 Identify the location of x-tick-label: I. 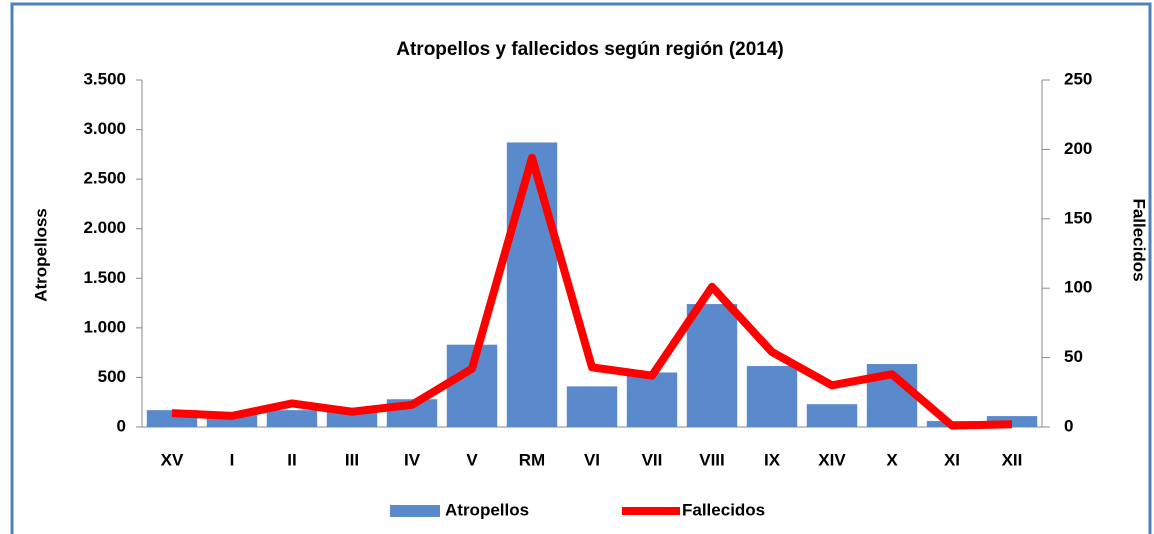
(232, 459).